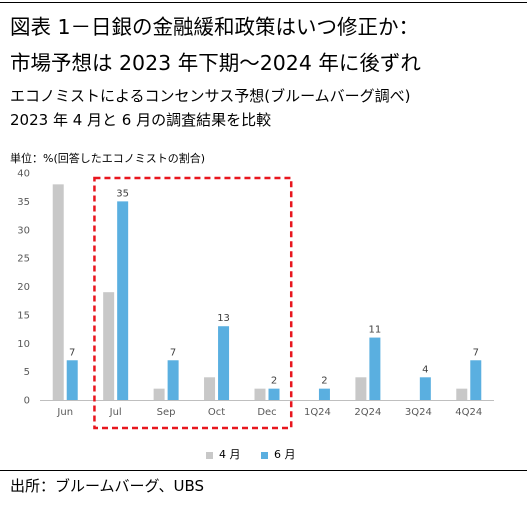  Describe the element at coordinates (462, 394) in the screenshot. I see `bar-april-4q24` at that location.